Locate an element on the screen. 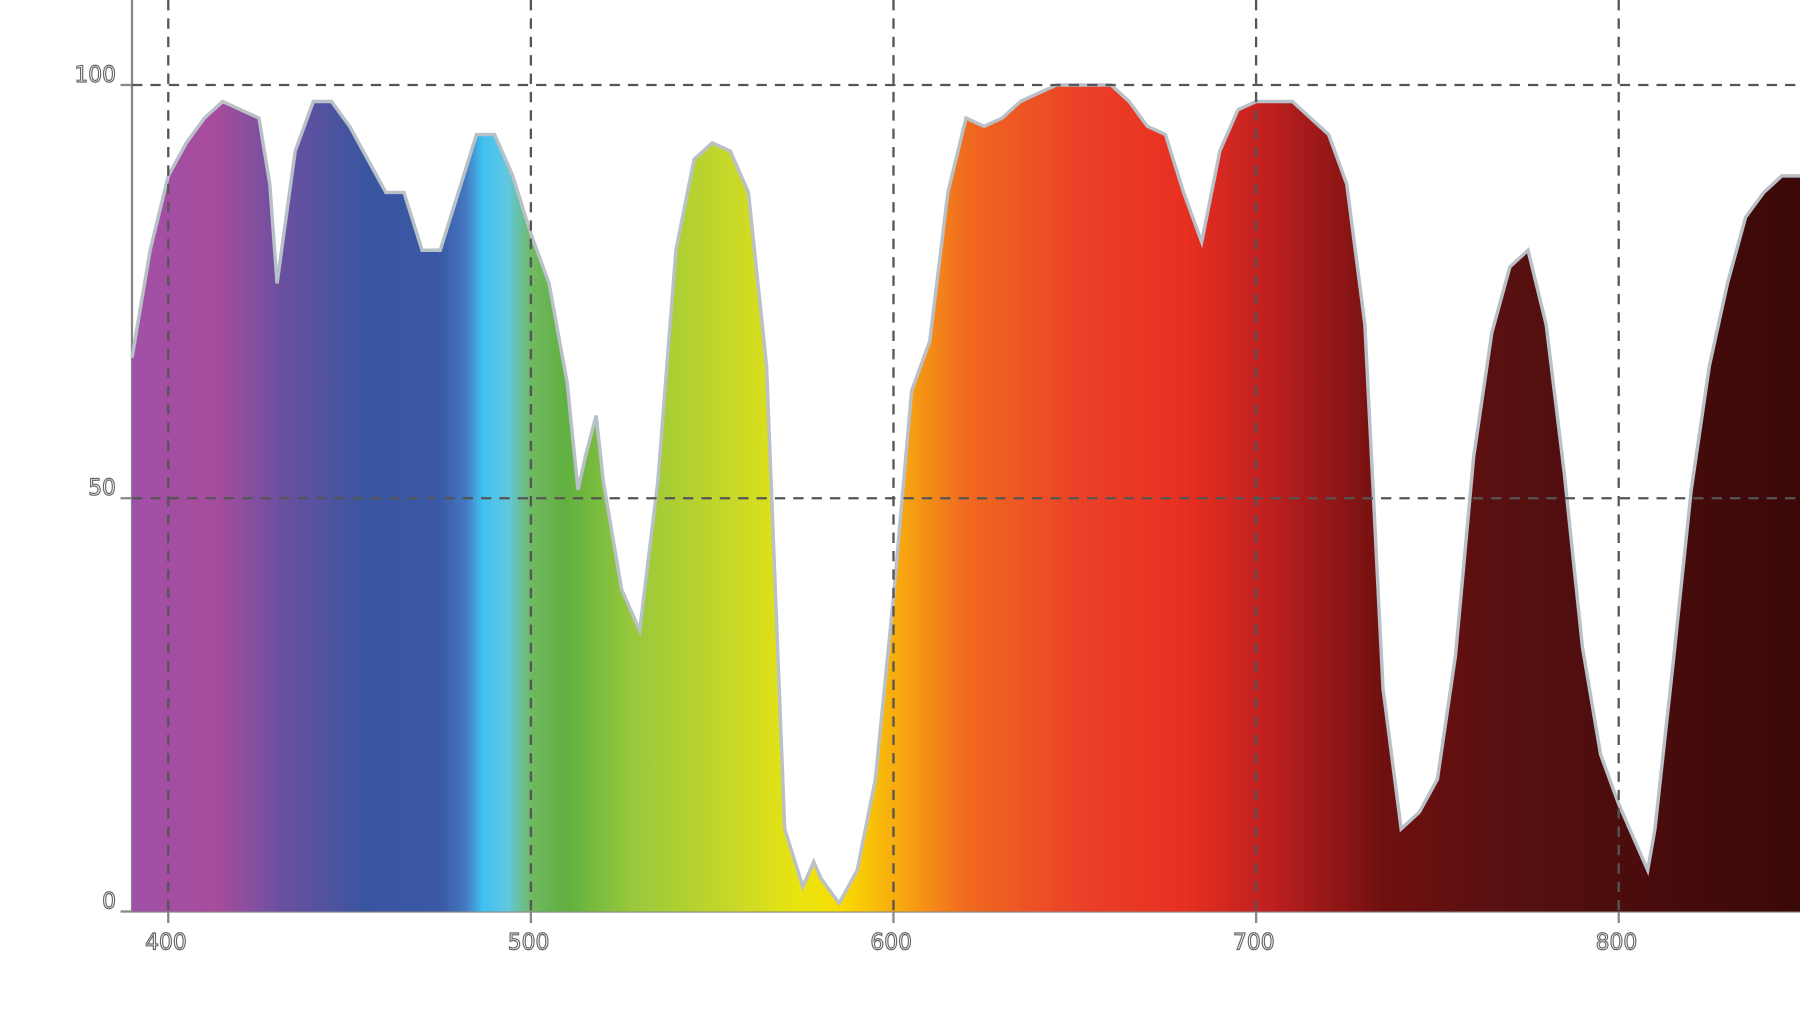 The image size is (1800, 1016). x-tick-label: 400 is located at coordinates (166, 943).